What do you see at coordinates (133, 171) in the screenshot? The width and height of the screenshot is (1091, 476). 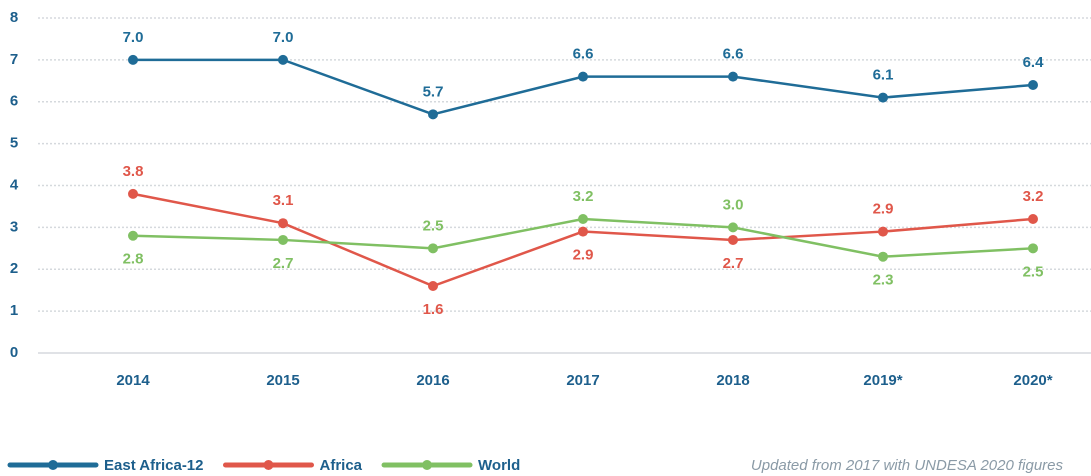 I see `data-label: 3.8` at bounding box center [133, 171].